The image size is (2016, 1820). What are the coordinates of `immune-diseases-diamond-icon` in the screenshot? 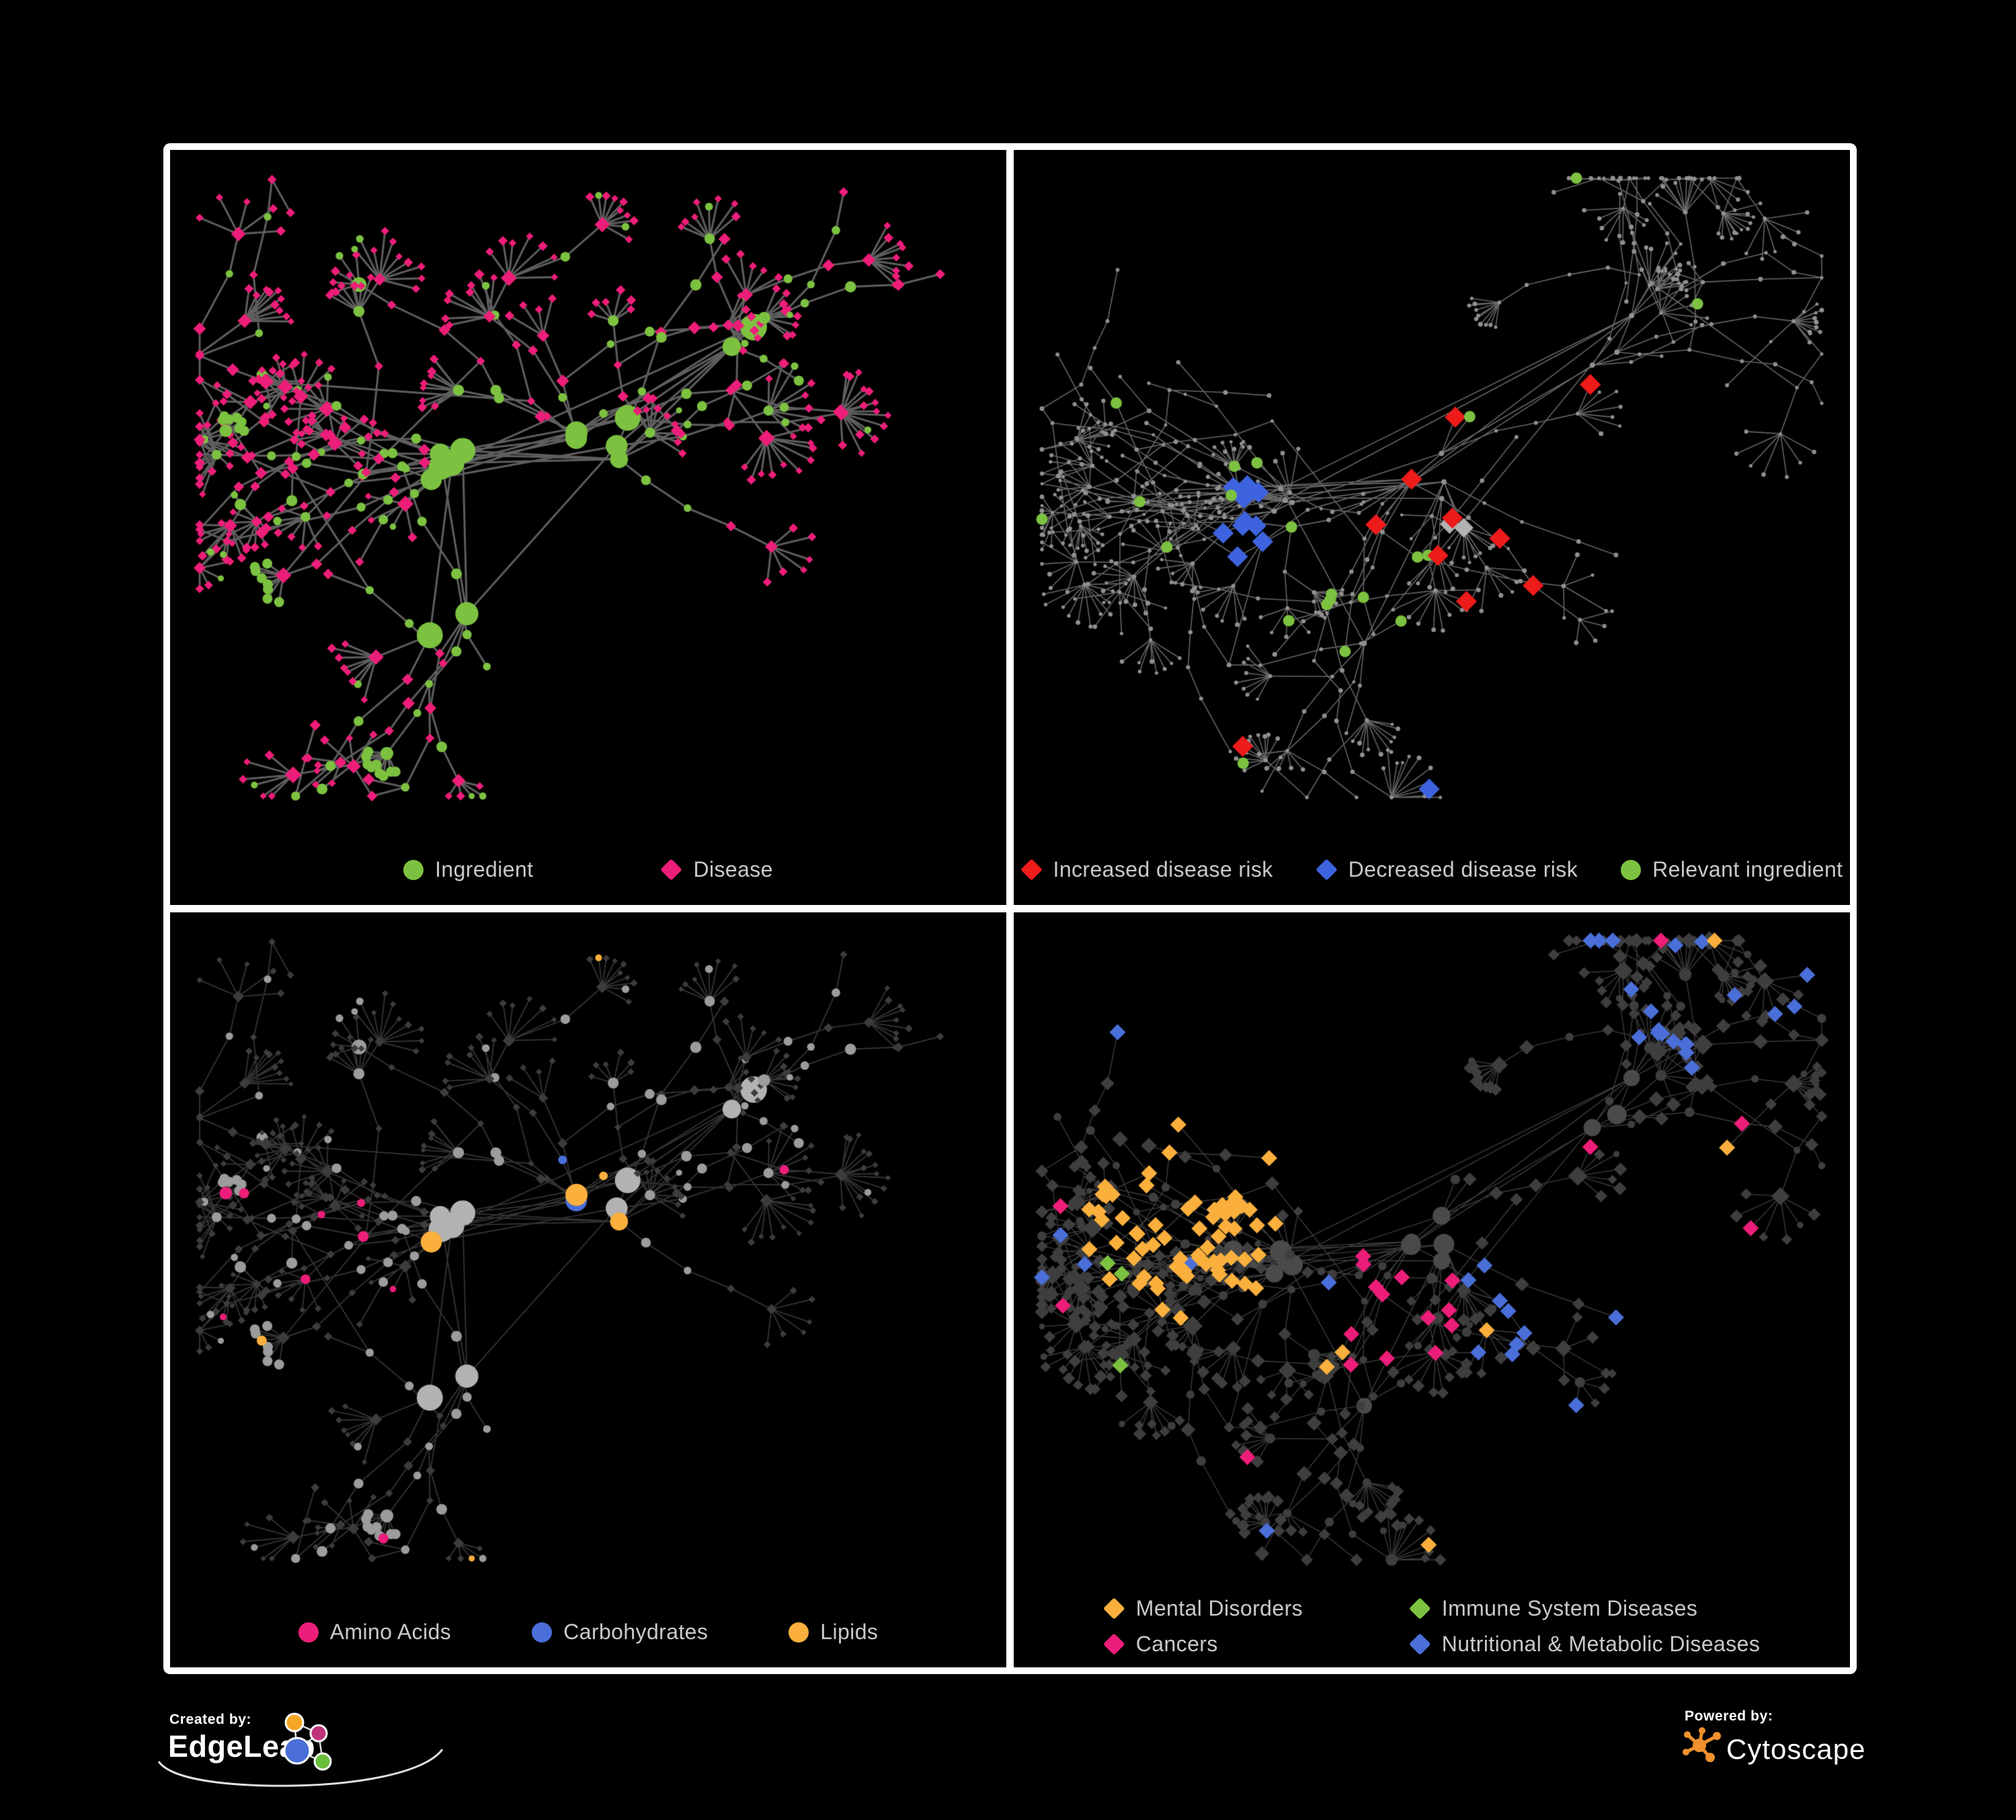 It's located at (1420, 1608).